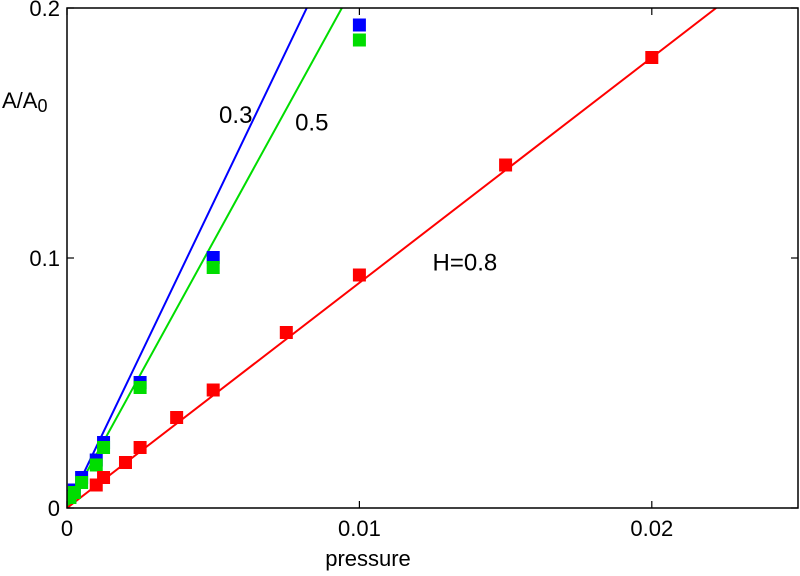 The image size is (800, 576). I want to click on x-tick-label-1: 0, so click(67, 528).